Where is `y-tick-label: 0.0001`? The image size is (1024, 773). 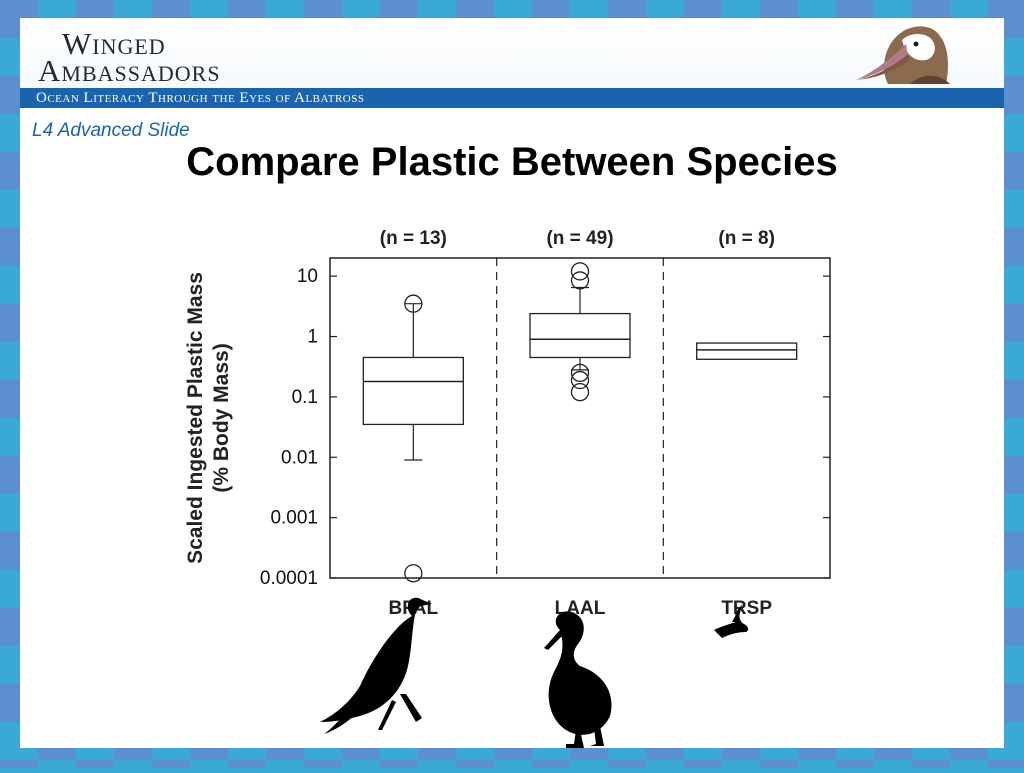
y-tick-label: 0.0001 is located at coordinates (289, 578).